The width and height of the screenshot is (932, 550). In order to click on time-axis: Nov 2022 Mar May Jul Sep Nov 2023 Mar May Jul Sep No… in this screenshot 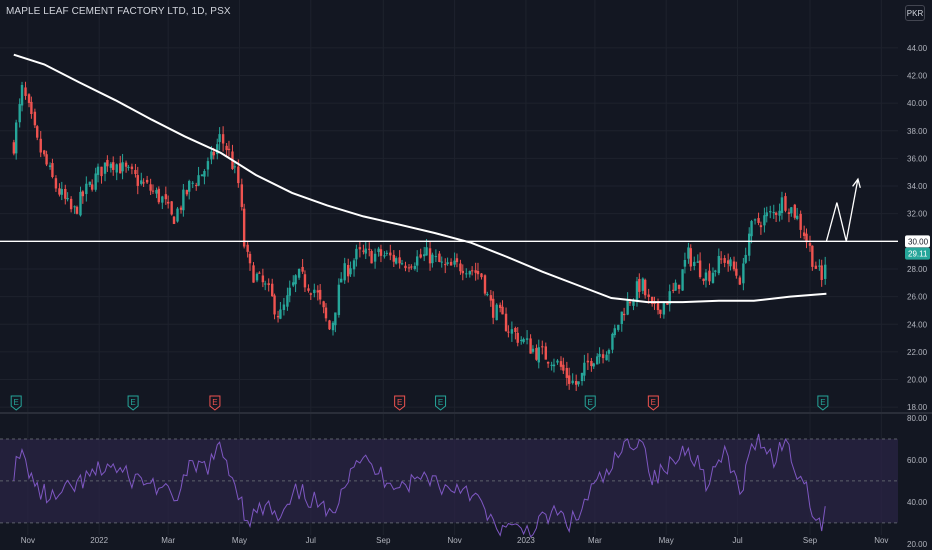, I will do `click(455, 540)`.